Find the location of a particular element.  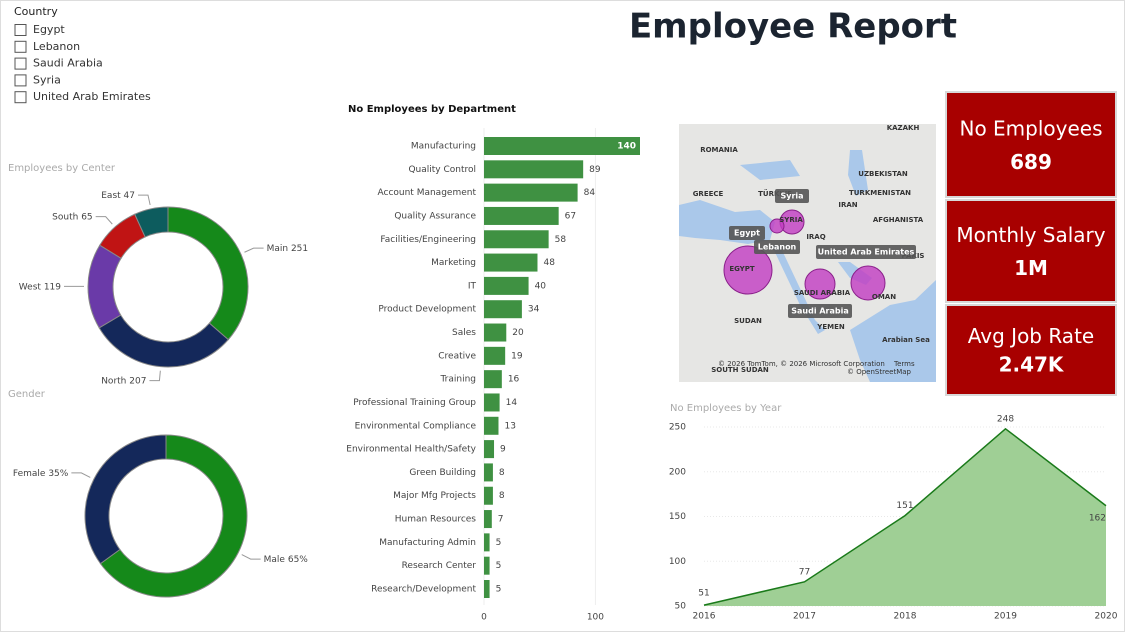

data-label: 40 is located at coordinates (541, 286).